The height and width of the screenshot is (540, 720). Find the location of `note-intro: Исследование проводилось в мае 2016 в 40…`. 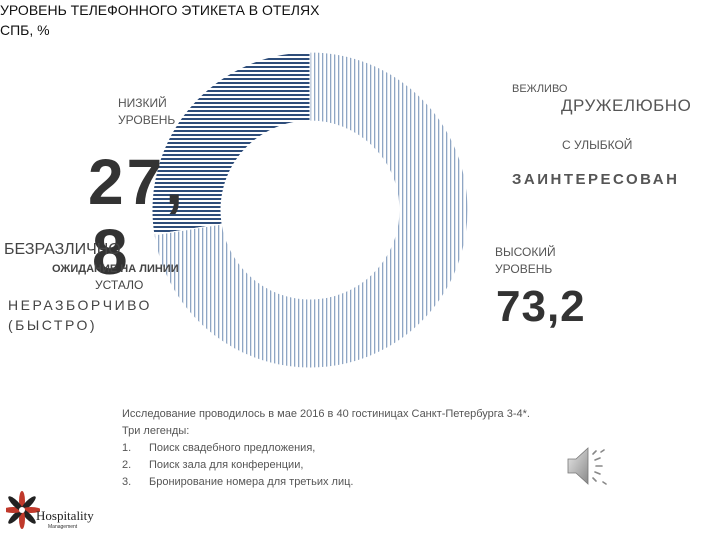

note-intro: Исследование проводилось в мае 2016 в 40… is located at coordinates (326, 414).